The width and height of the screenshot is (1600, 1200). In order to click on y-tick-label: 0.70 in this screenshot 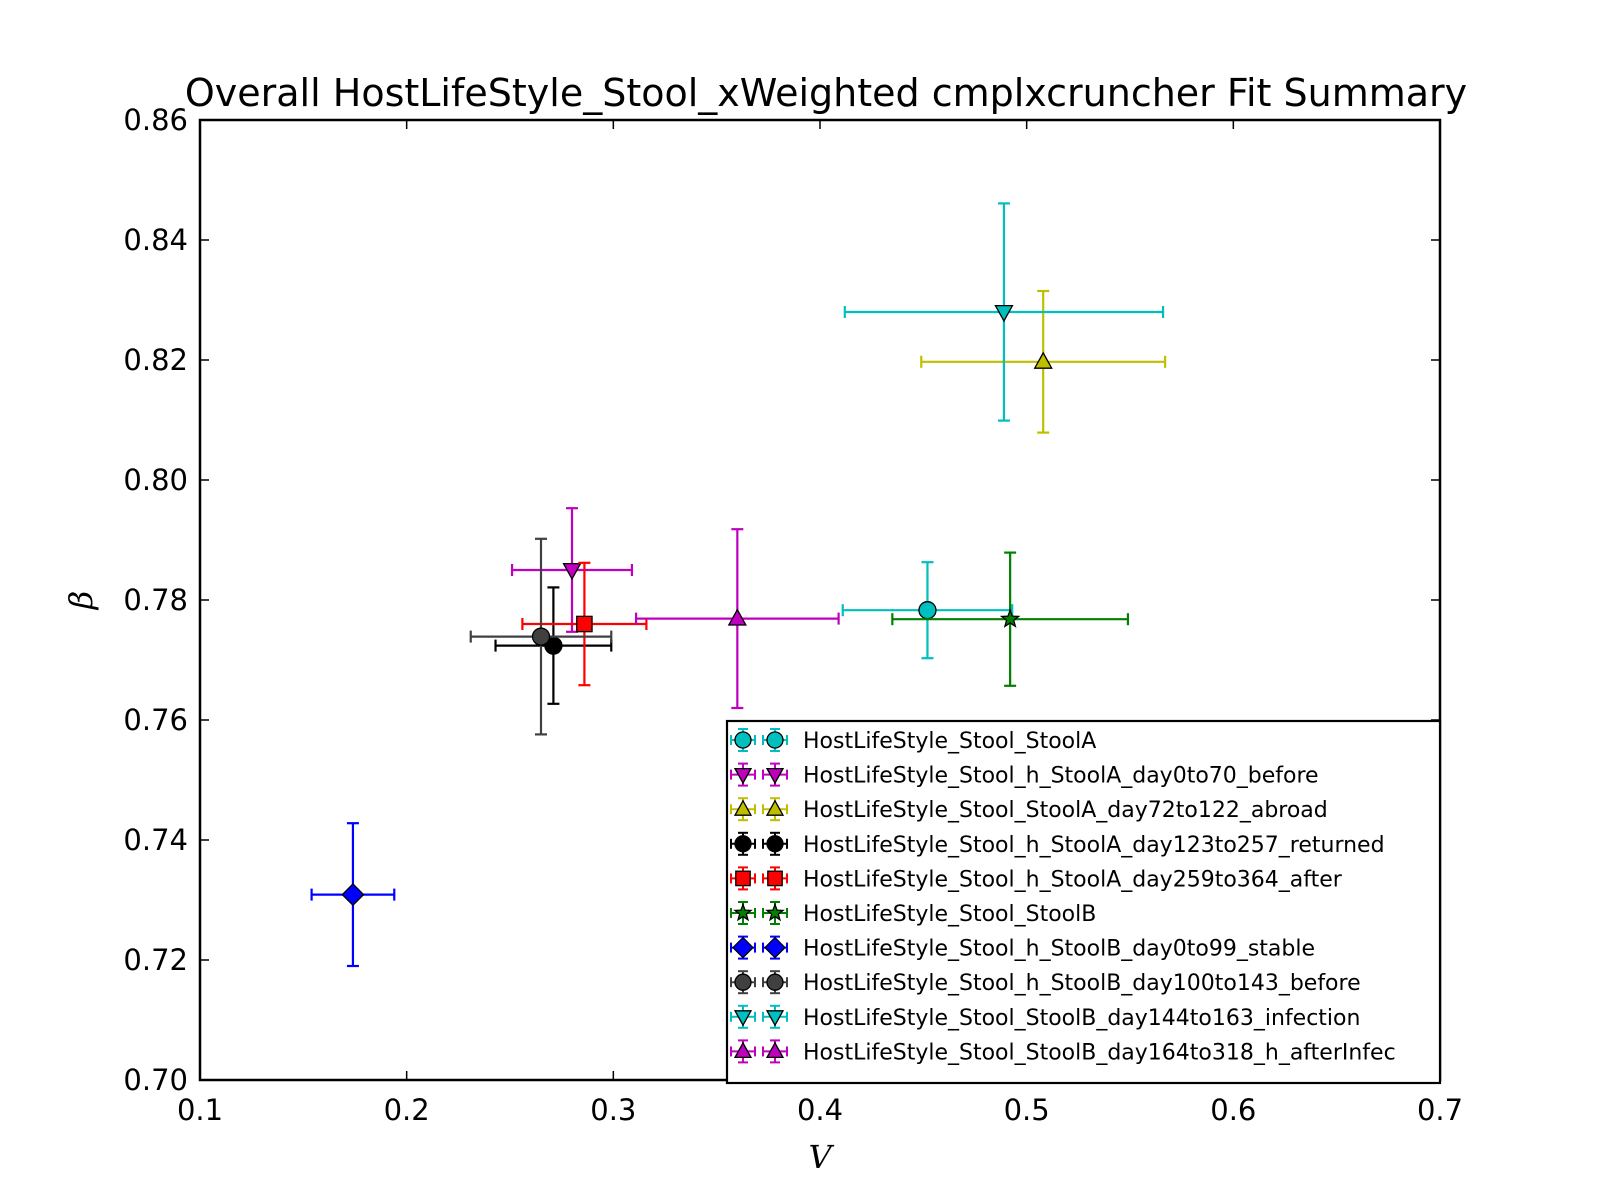, I will do `click(155, 1080)`.